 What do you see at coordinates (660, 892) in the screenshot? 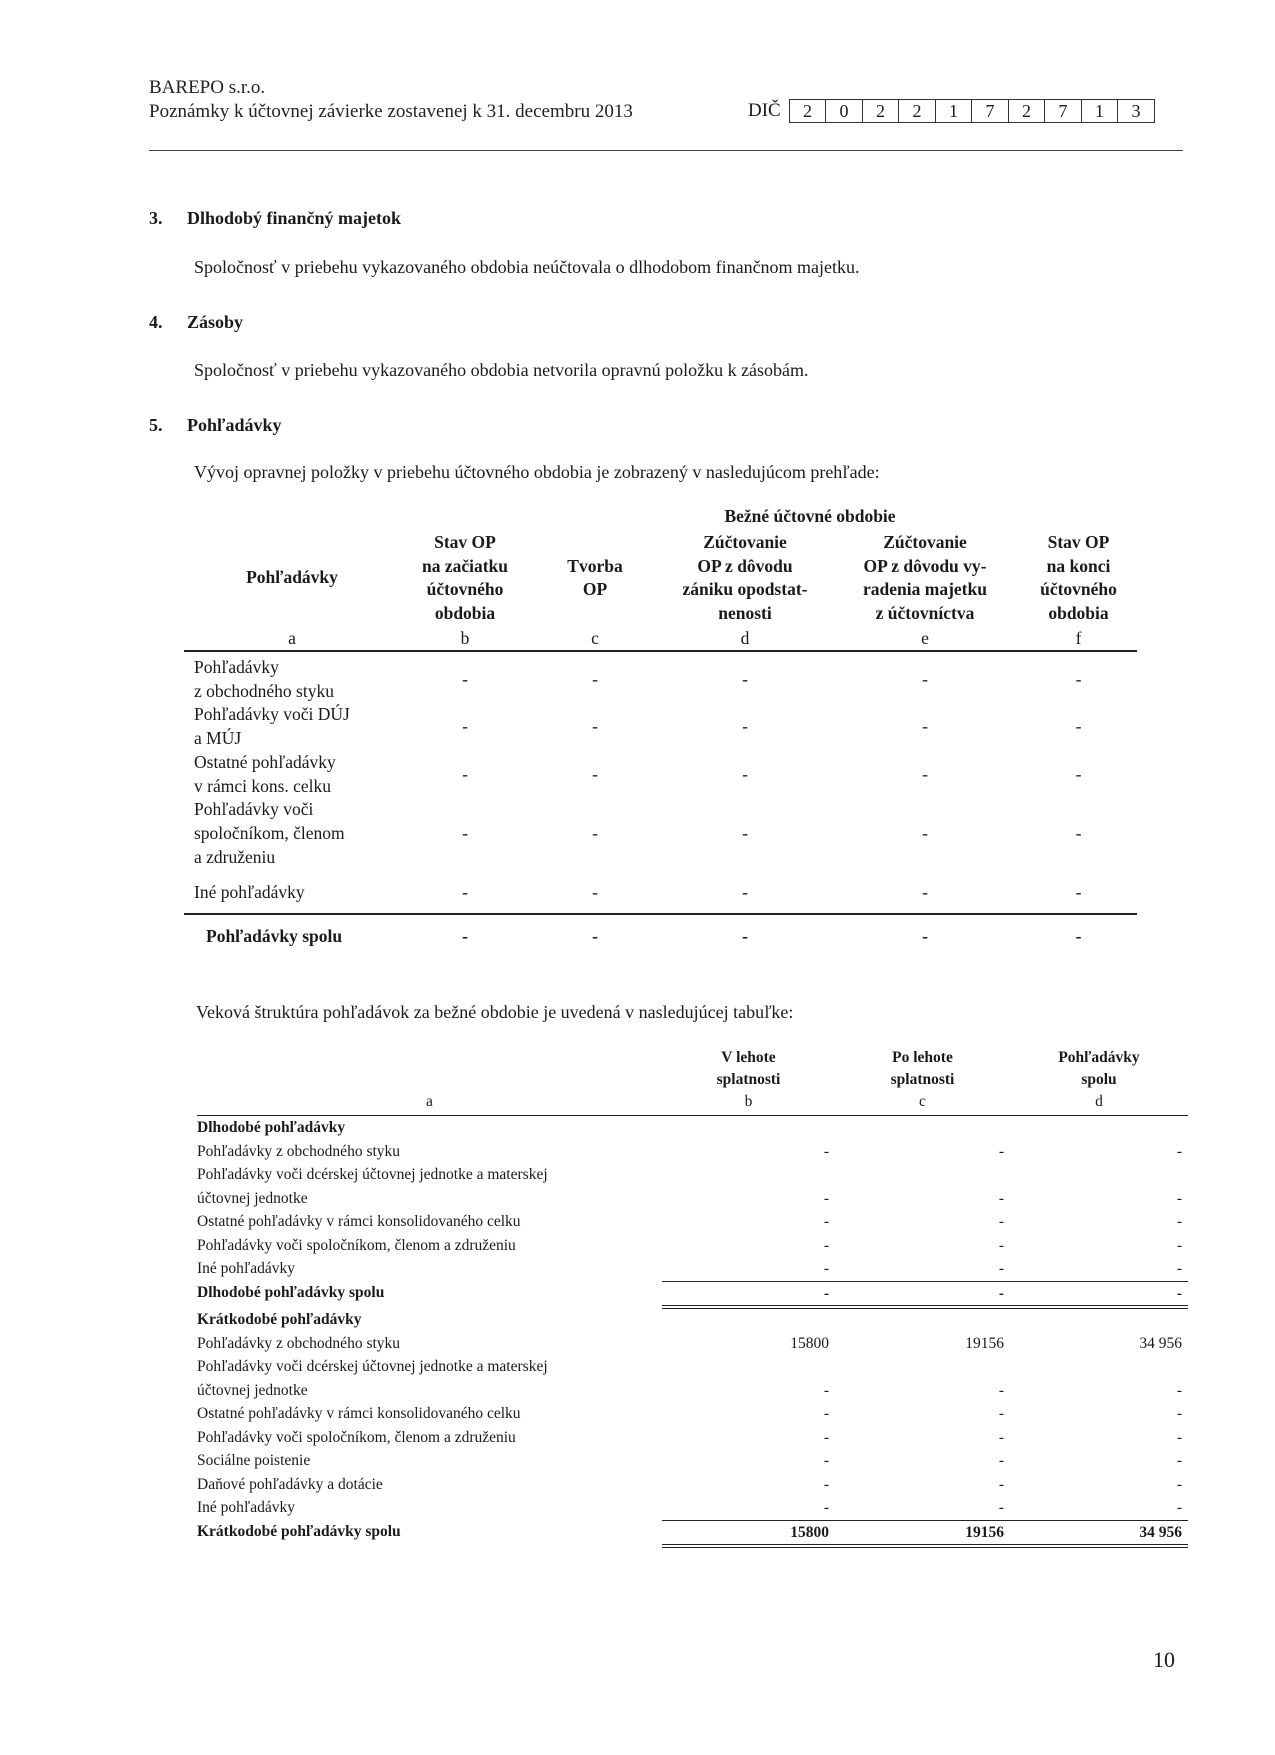
I see `table-row: Iné pohľadávky - - - - -` at bounding box center [660, 892].